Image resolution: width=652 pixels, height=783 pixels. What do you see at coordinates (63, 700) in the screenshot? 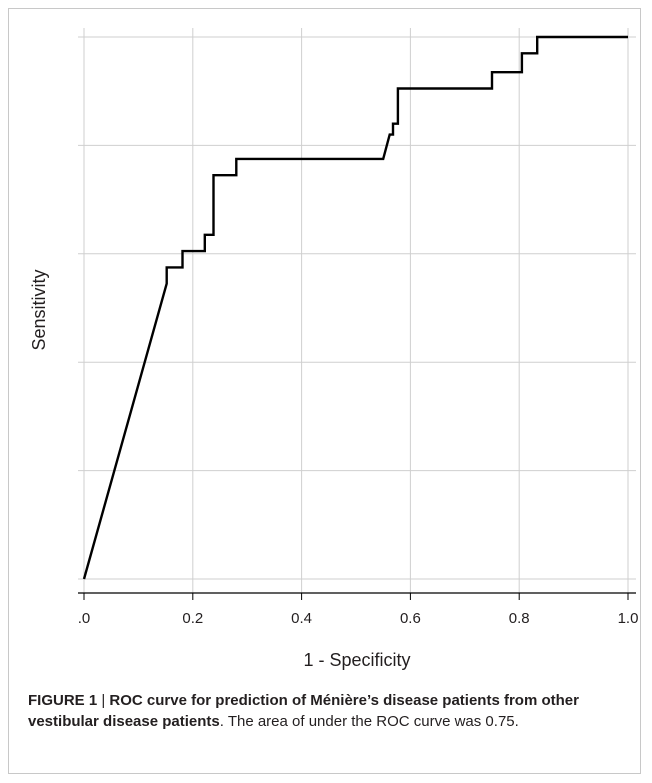
I see `figure-label: FIGURE 1` at bounding box center [63, 700].